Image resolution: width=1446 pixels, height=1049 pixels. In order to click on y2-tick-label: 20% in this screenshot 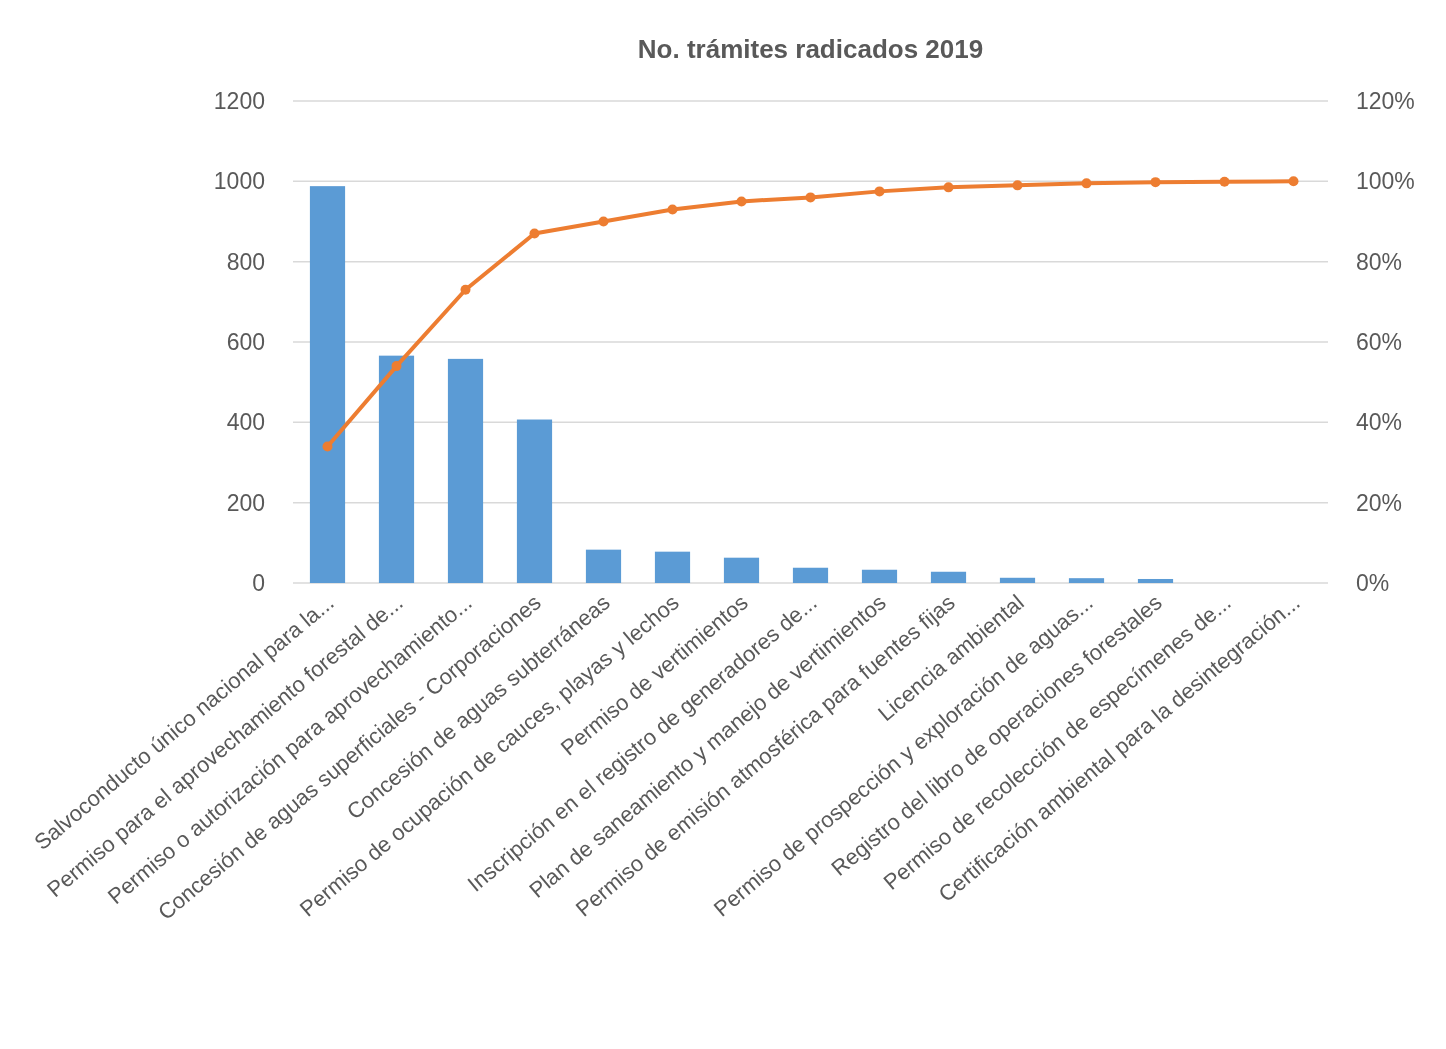, I will do `click(1379, 502)`.